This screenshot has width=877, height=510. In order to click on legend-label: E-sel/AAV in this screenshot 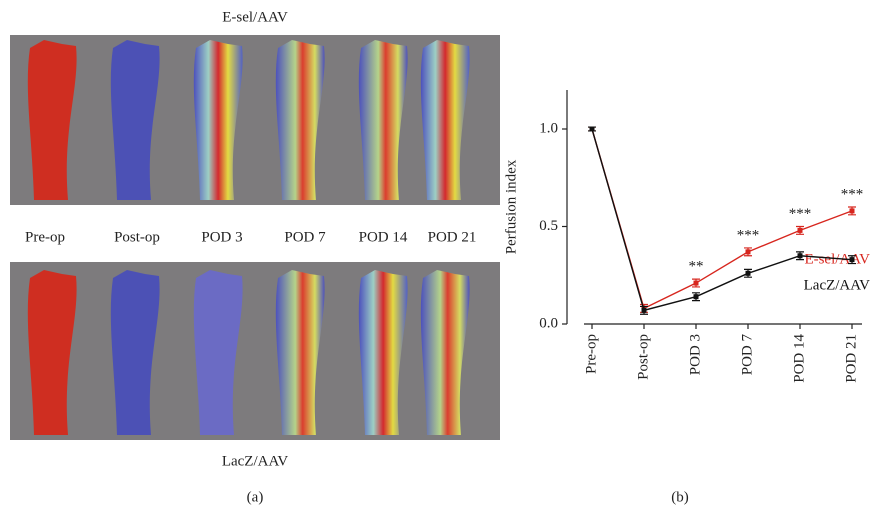, I will do `click(837, 259)`.